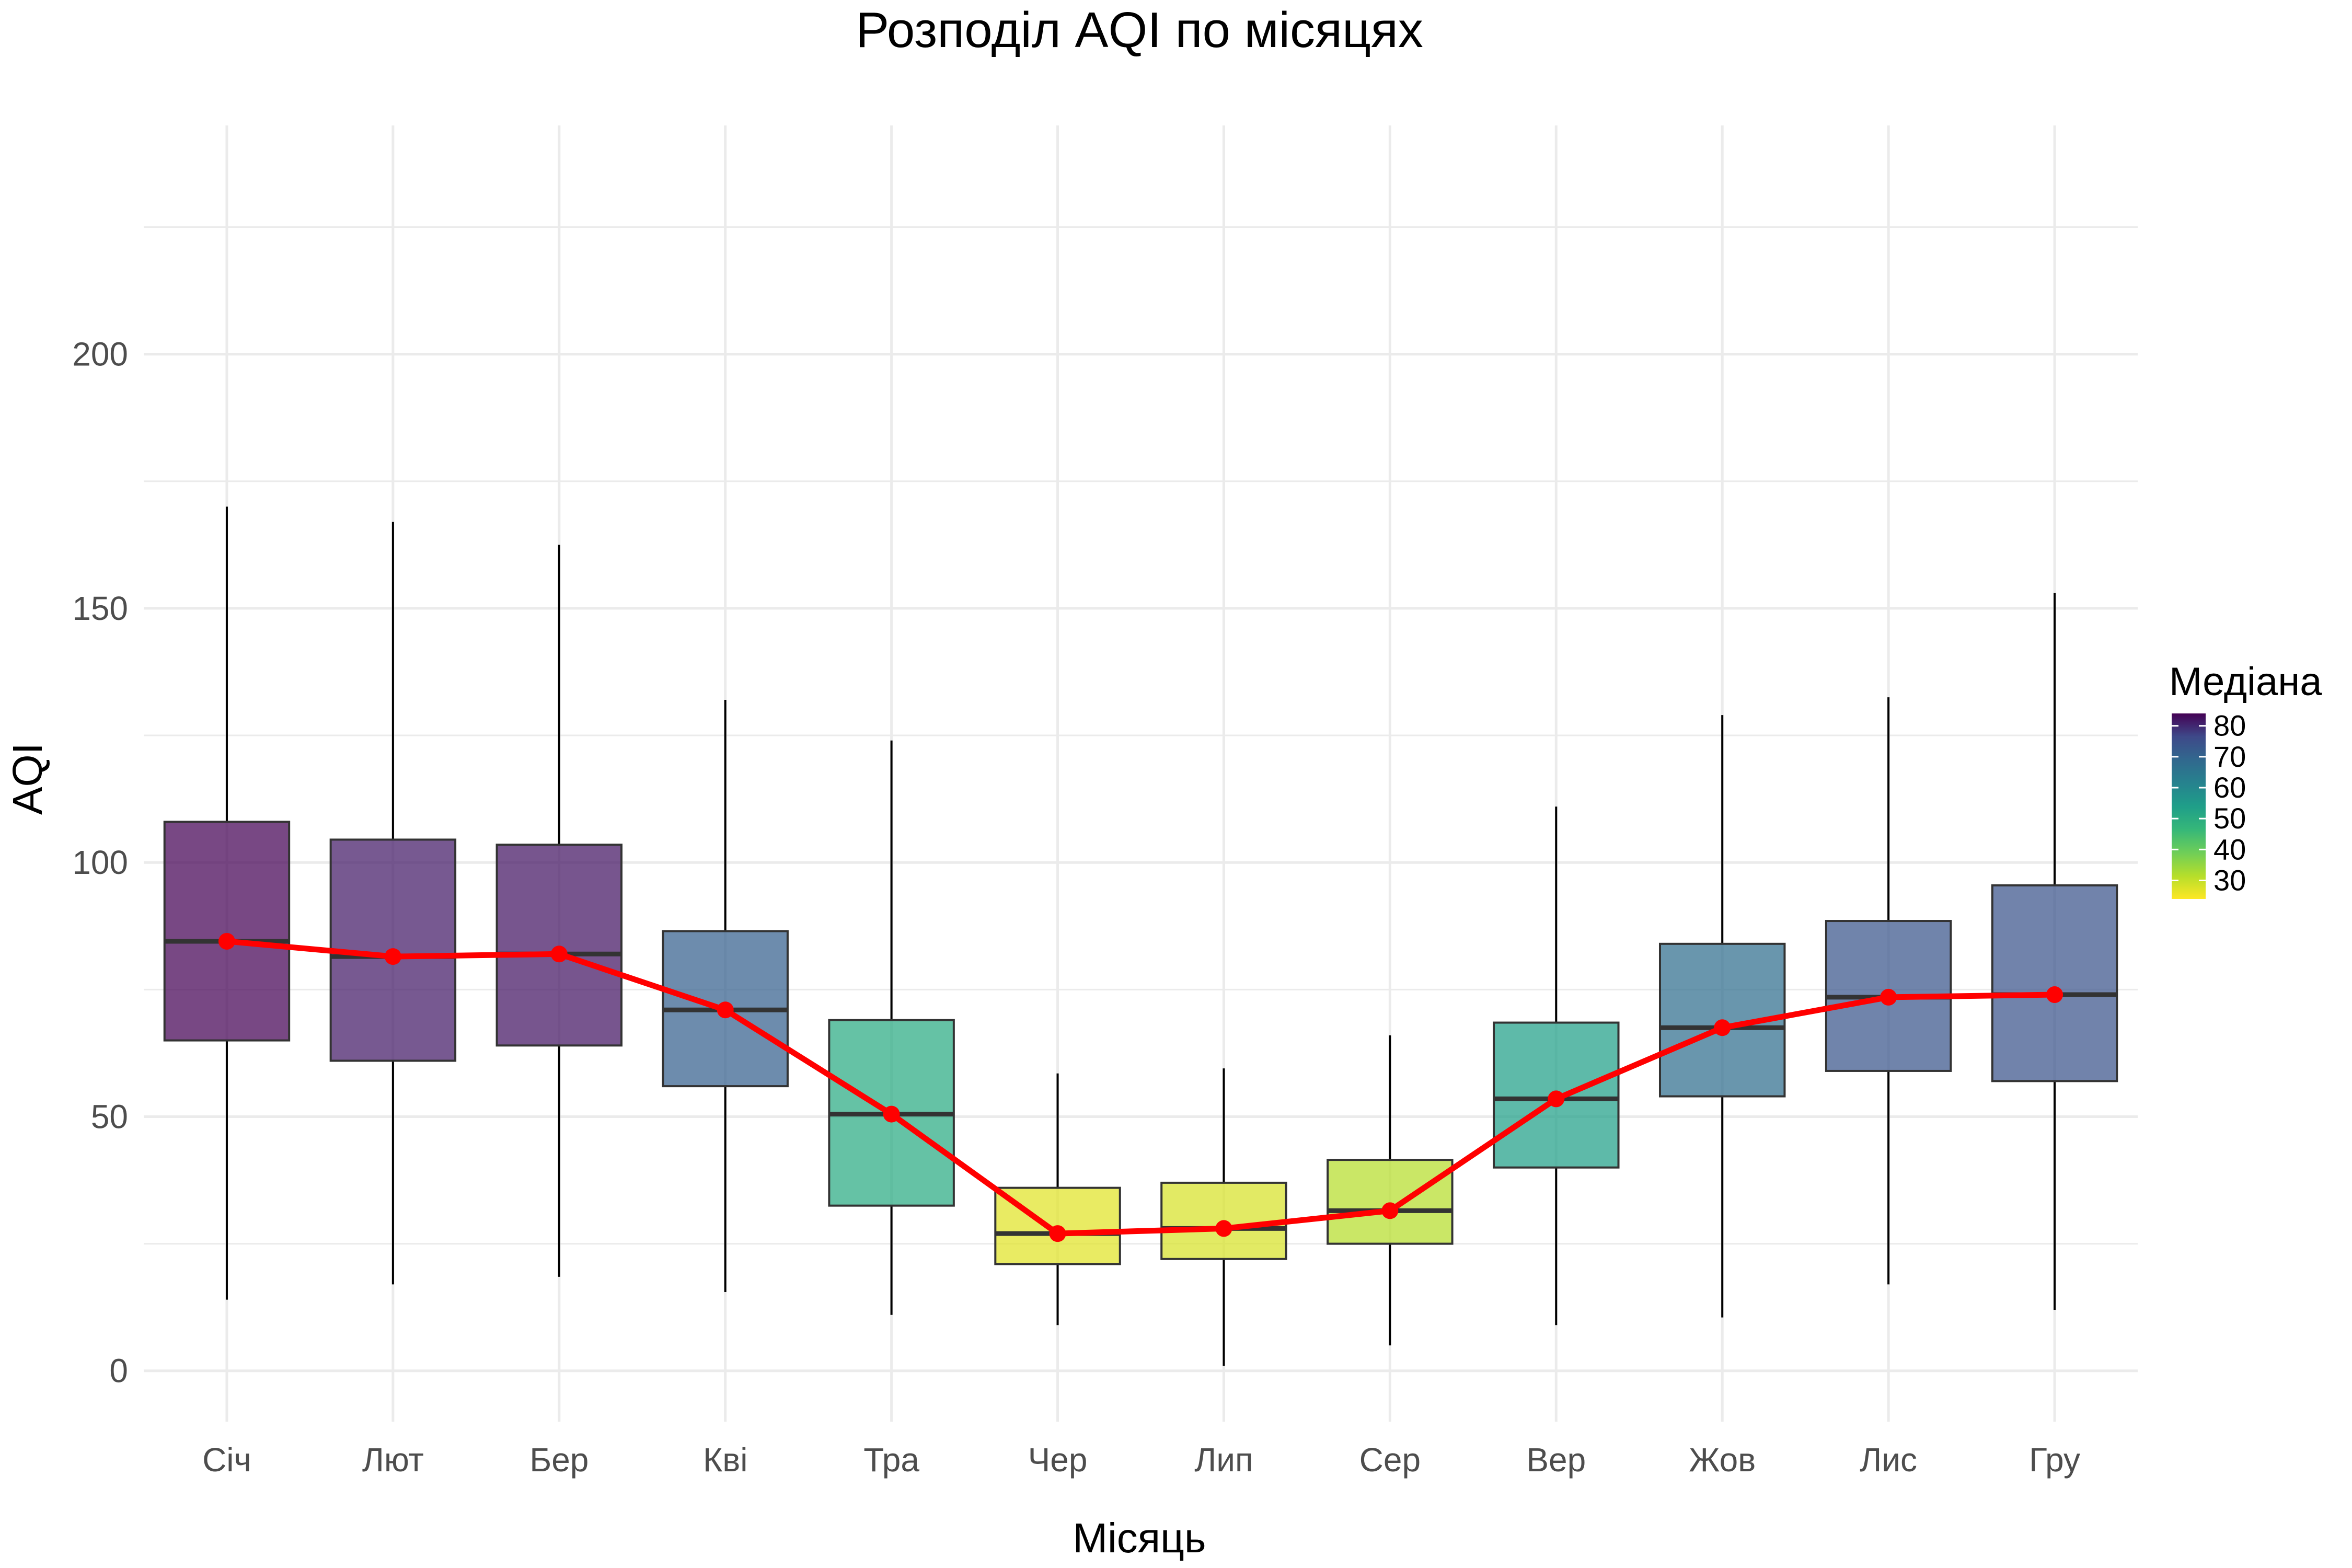  What do you see at coordinates (725, 1460) in the screenshot?
I see `x-tick-label: Кві` at bounding box center [725, 1460].